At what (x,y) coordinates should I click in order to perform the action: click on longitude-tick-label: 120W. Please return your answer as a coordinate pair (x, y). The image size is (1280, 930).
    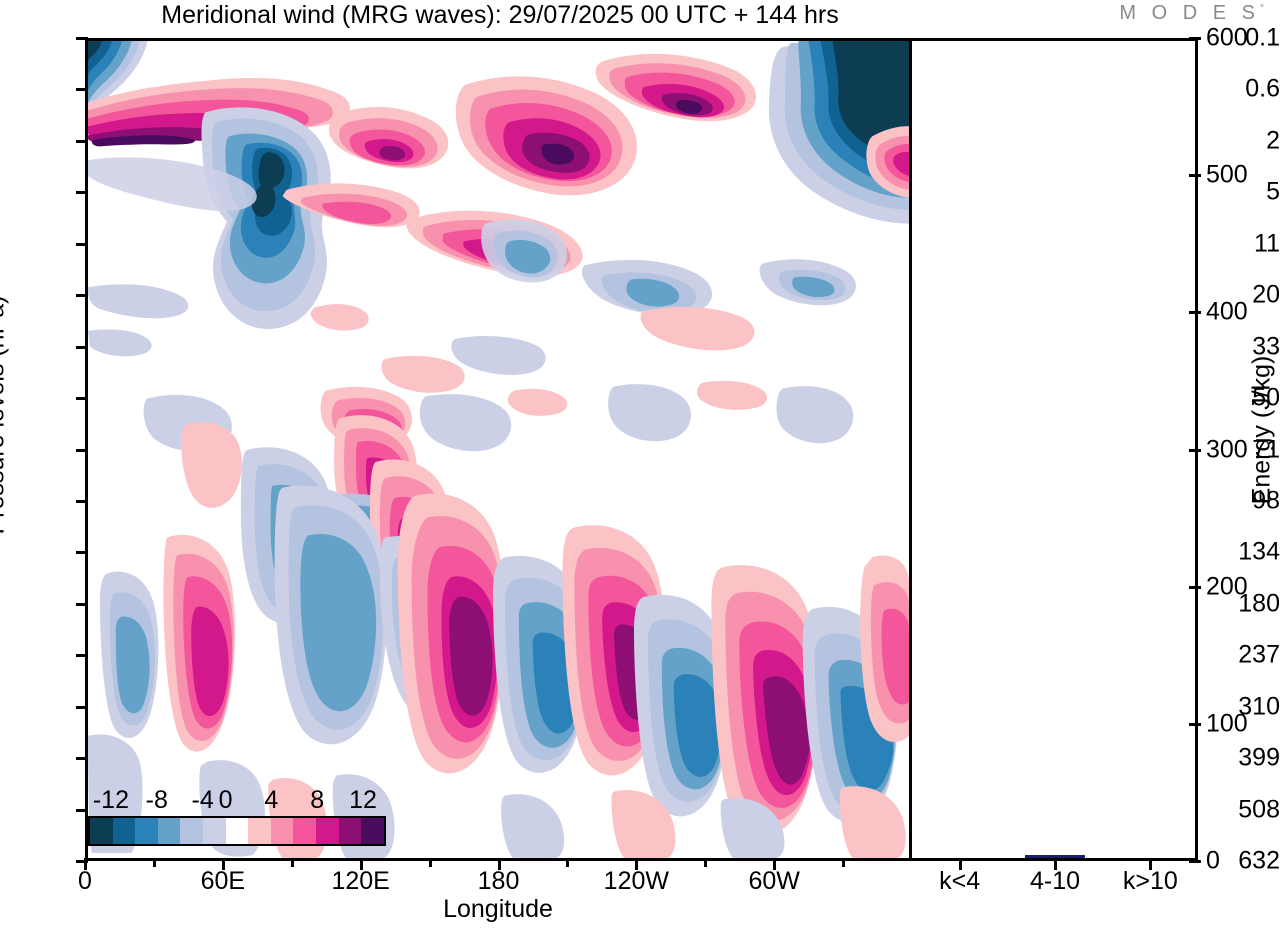
    Looking at the image, I should click on (636, 881).